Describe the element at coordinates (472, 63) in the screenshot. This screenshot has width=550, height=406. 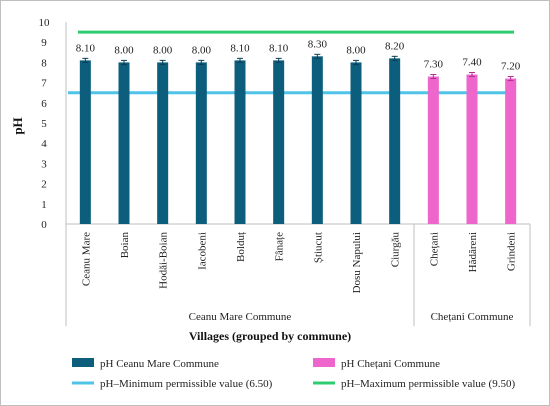
I see `data-label: 7.40` at that location.